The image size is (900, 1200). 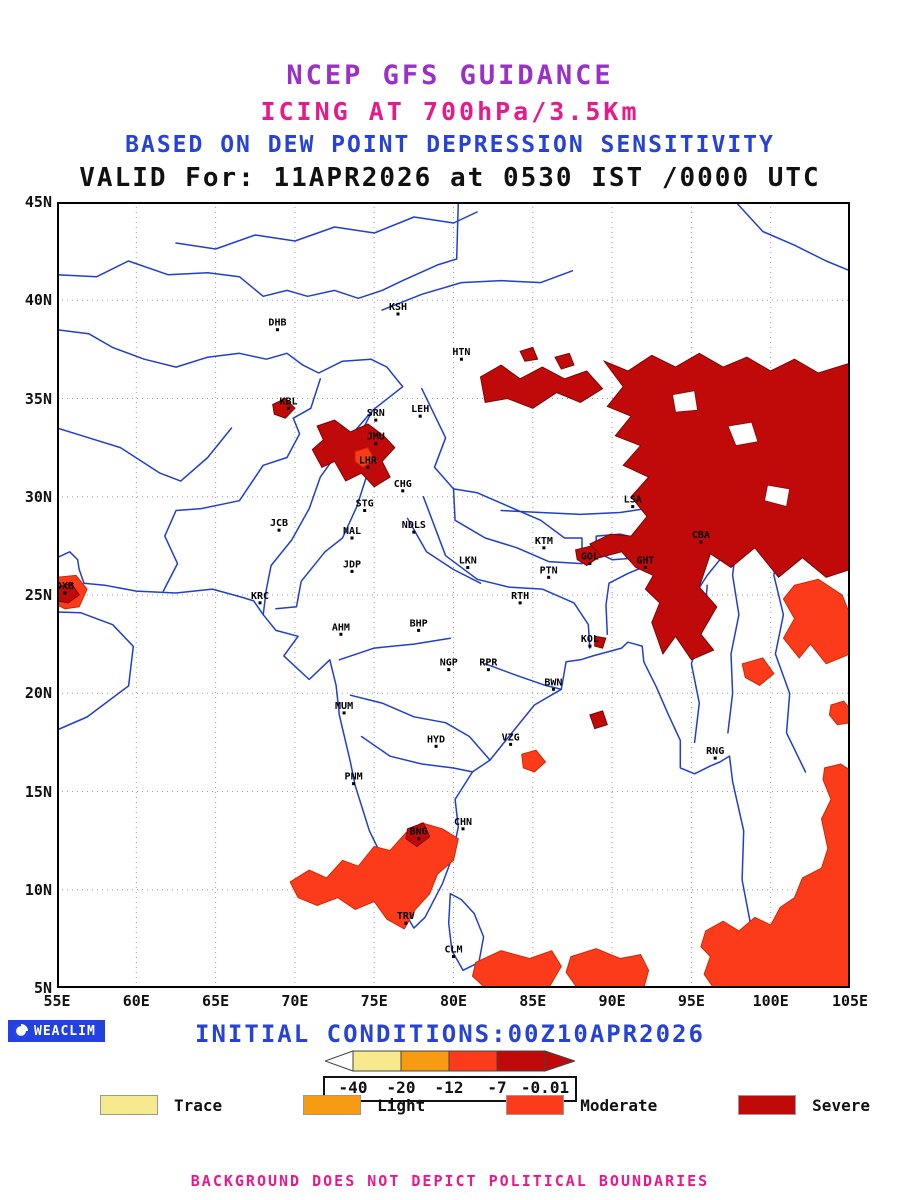 What do you see at coordinates (549, 570) in the screenshot?
I see `city-label: PTN` at bounding box center [549, 570].